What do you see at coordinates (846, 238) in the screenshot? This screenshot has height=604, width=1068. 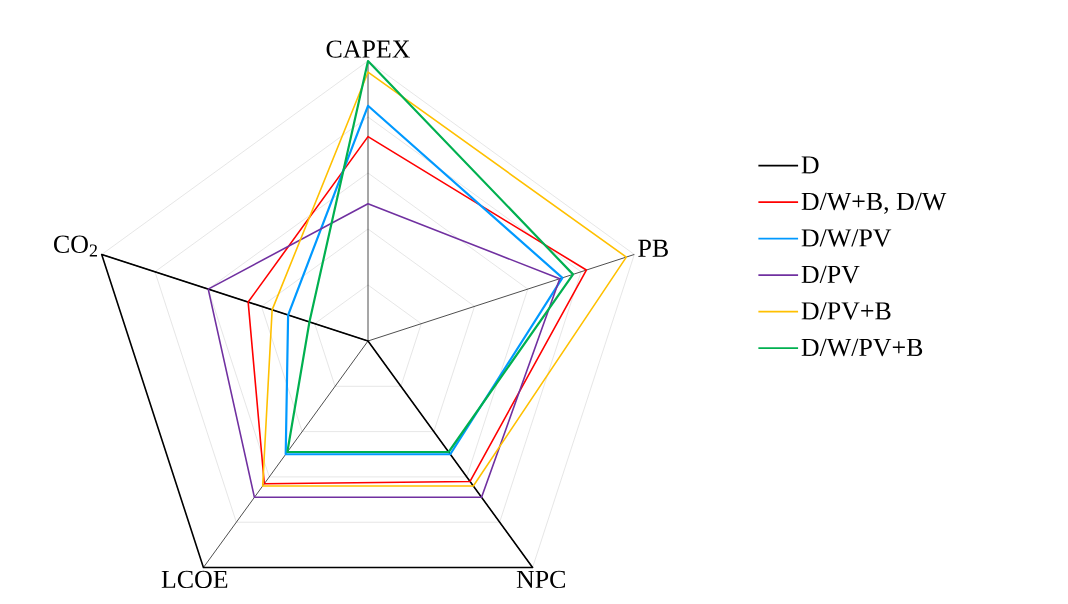 I see `legend-label: D/W/PV` at bounding box center [846, 238].